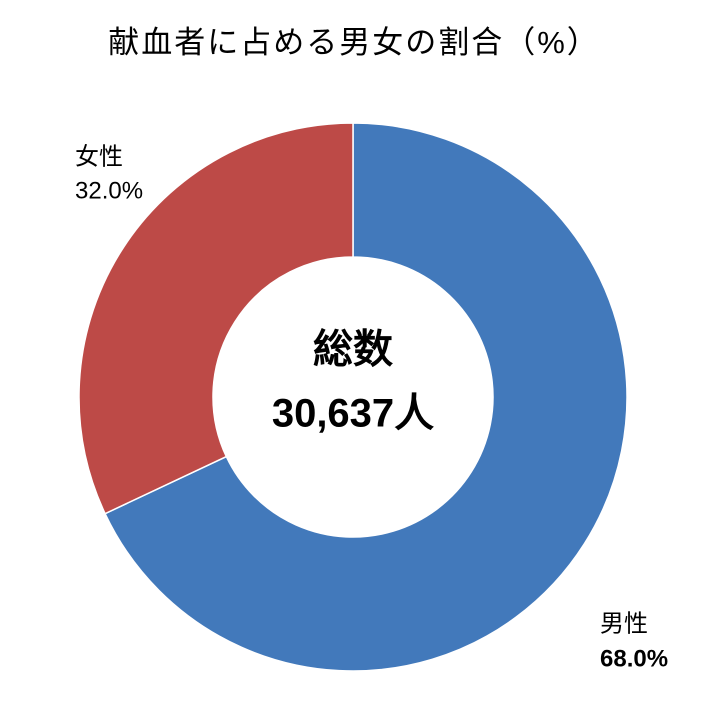  Describe the element at coordinates (353, 350) in the screenshot. I see `center-label: 総数` at that location.